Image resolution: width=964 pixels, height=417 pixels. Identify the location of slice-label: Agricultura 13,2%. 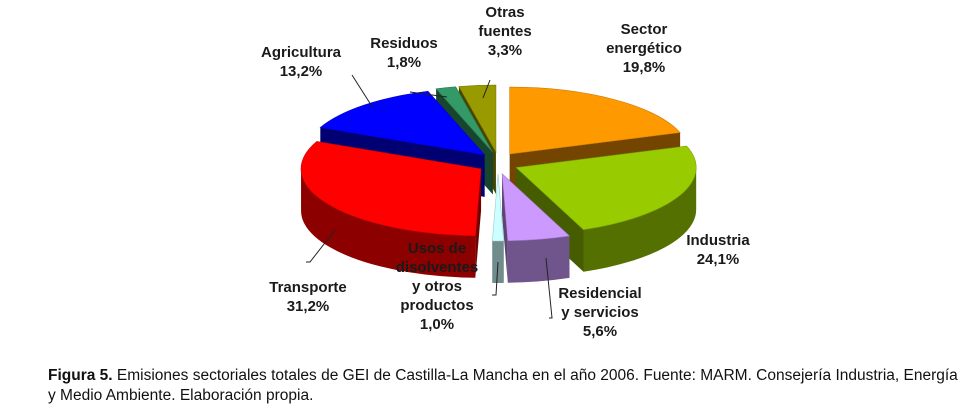
(301, 62).